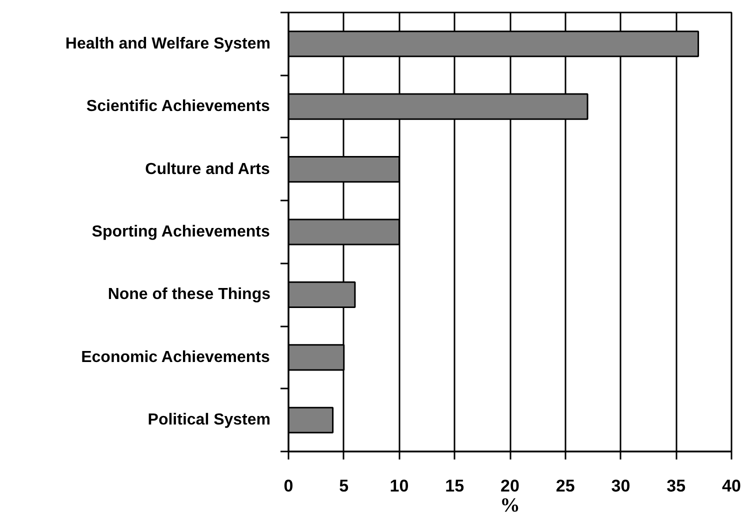 The image size is (751, 519). What do you see at coordinates (289, 486) in the screenshot?
I see `x-tick-label: 0` at bounding box center [289, 486].